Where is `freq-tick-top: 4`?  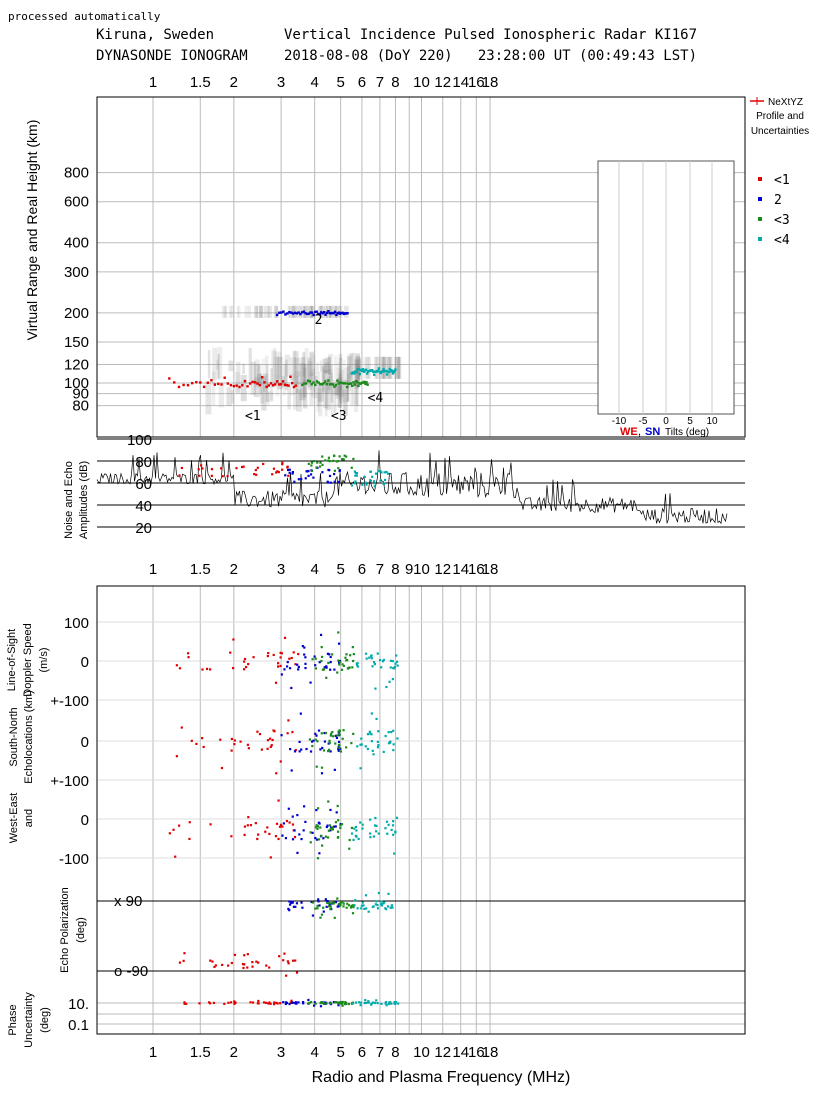 freq-tick-top: 4 is located at coordinates (314, 82).